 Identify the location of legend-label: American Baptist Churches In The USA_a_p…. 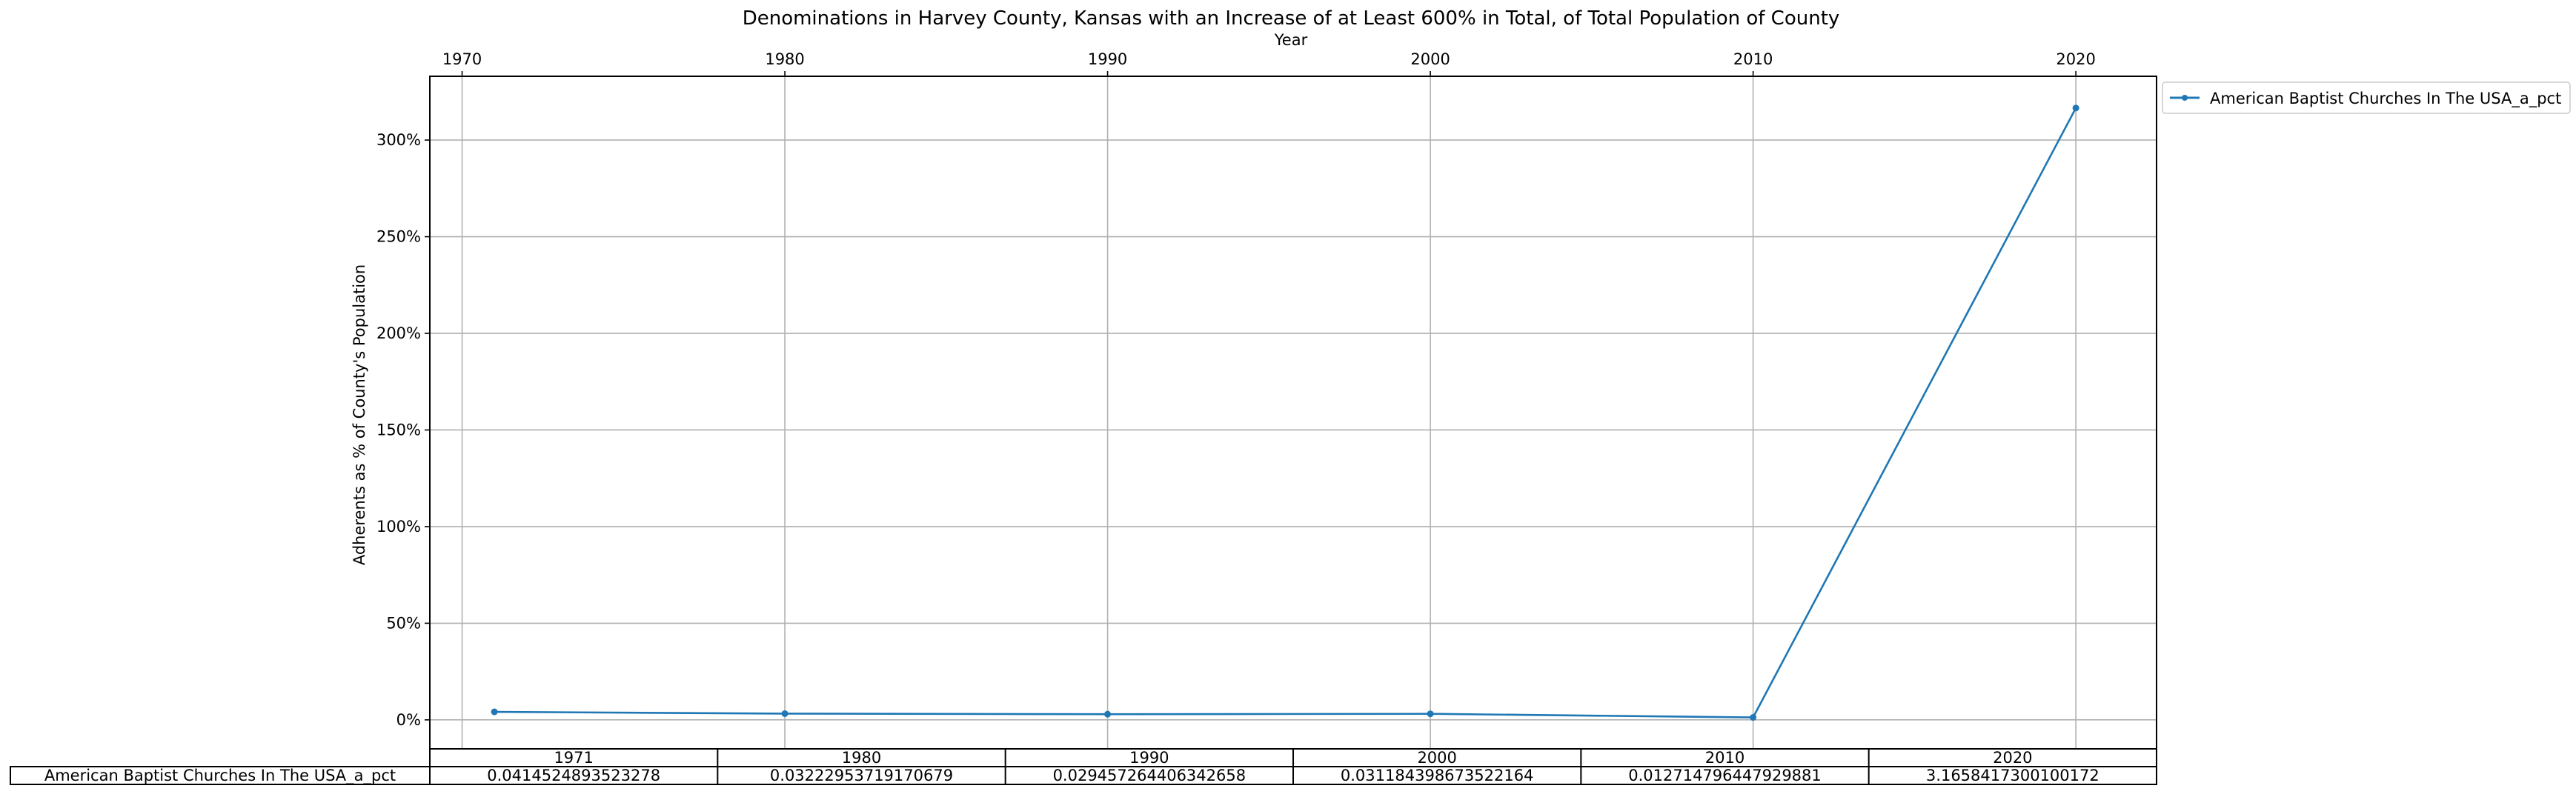
(2385, 99).